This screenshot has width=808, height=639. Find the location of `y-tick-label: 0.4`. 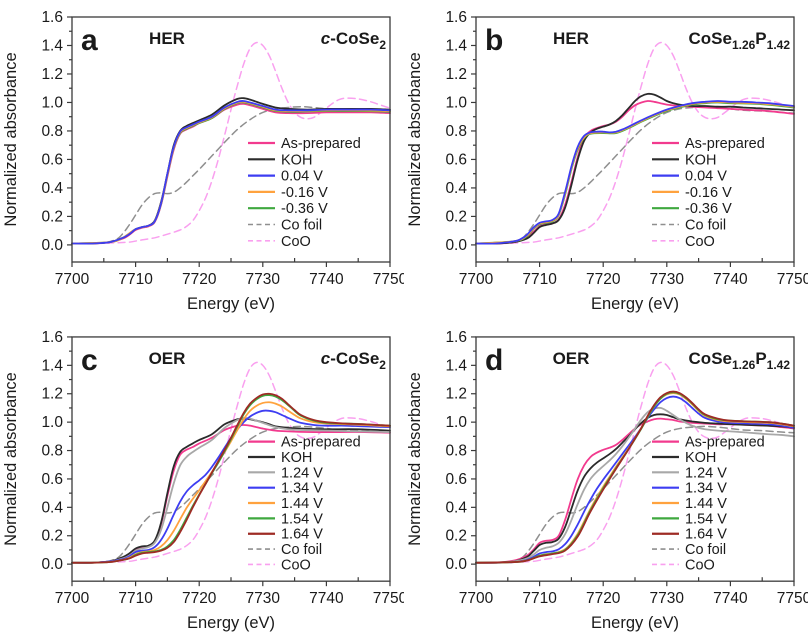

y-tick-label: 0.4 is located at coordinates (52, 188).